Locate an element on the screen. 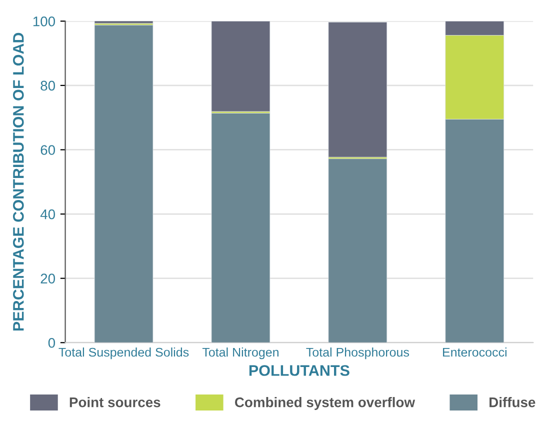 This screenshot has width=544, height=423. y-tick-label: 60 is located at coordinates (48, 150).